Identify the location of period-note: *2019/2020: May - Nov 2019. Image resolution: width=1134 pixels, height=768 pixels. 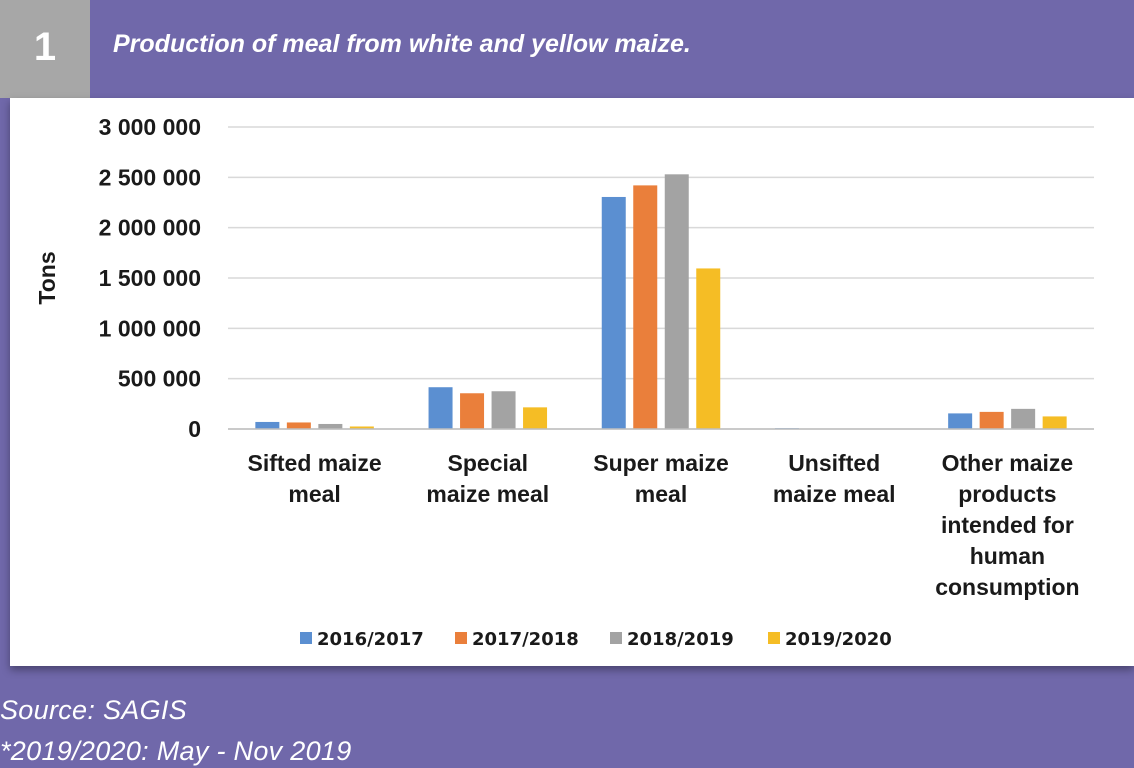
(176, 751).